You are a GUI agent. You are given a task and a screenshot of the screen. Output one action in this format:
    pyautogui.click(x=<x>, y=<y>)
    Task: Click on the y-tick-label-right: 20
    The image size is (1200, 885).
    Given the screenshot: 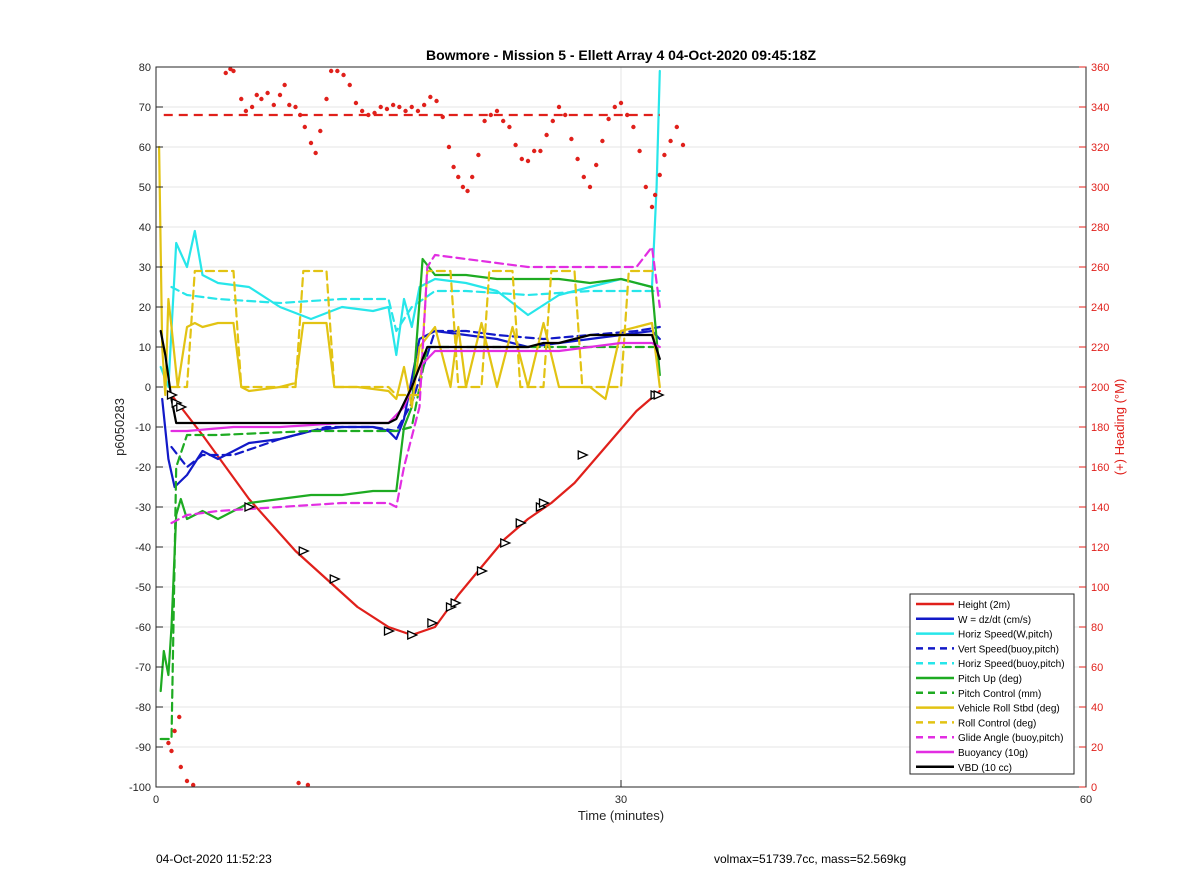 What is the action you would take?
    pyautogui.click(x=1097, y=748)
    